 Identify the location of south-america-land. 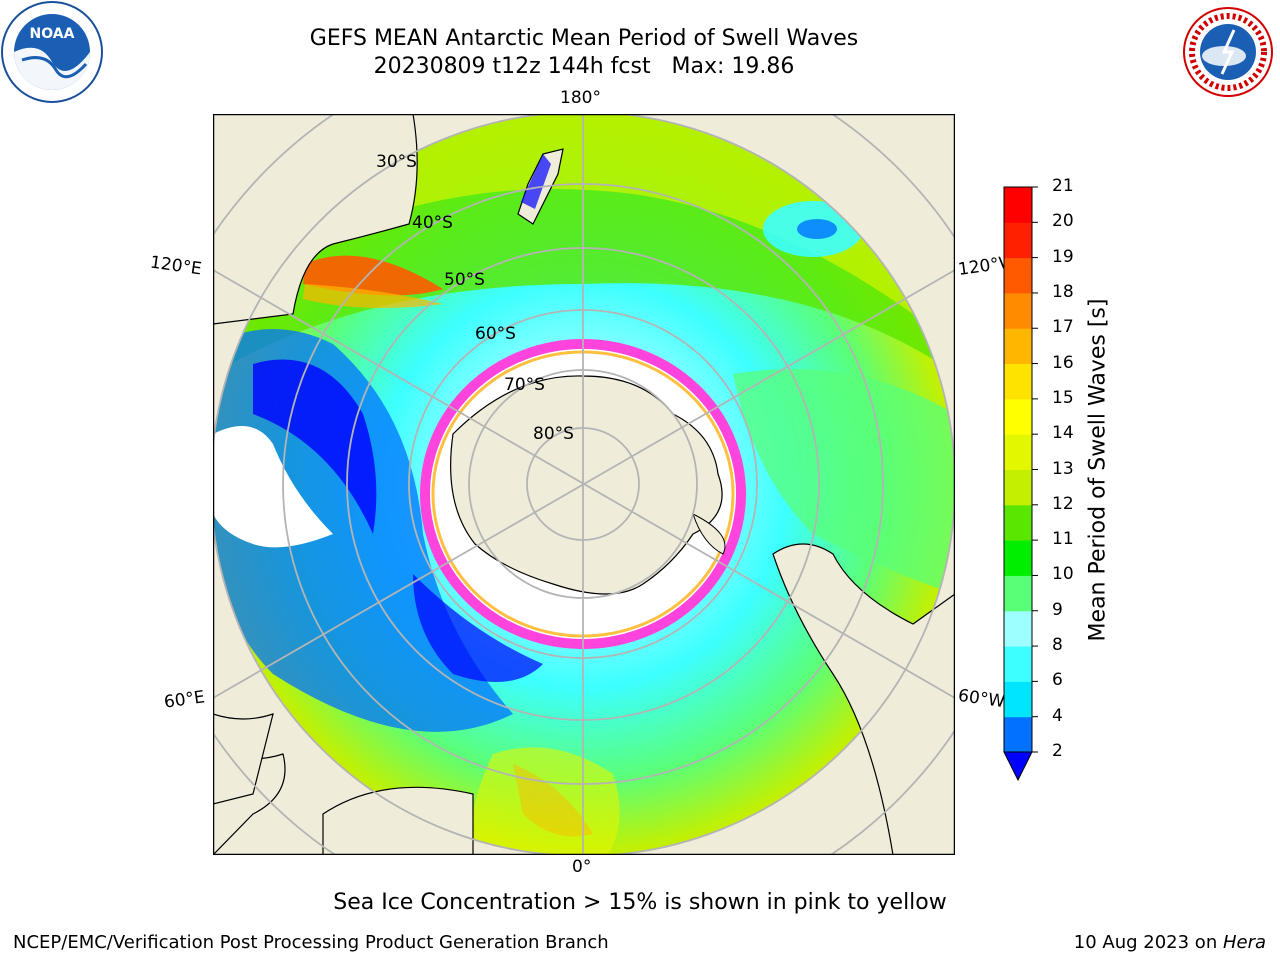
(863, 699).